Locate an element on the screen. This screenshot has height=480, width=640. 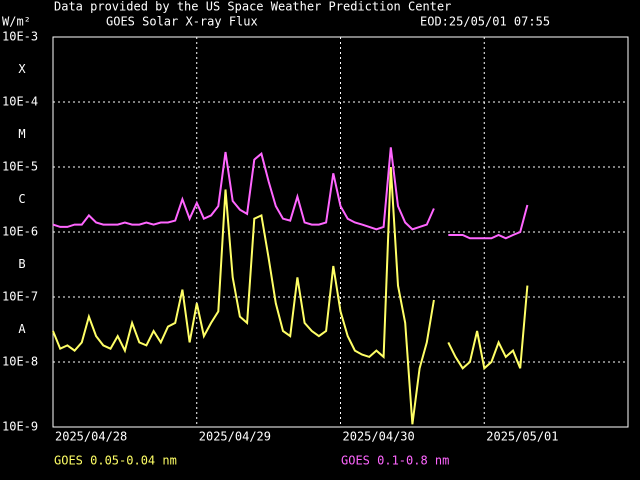
y-tick-label: 10E-7 is located at coordinates (20, 297).